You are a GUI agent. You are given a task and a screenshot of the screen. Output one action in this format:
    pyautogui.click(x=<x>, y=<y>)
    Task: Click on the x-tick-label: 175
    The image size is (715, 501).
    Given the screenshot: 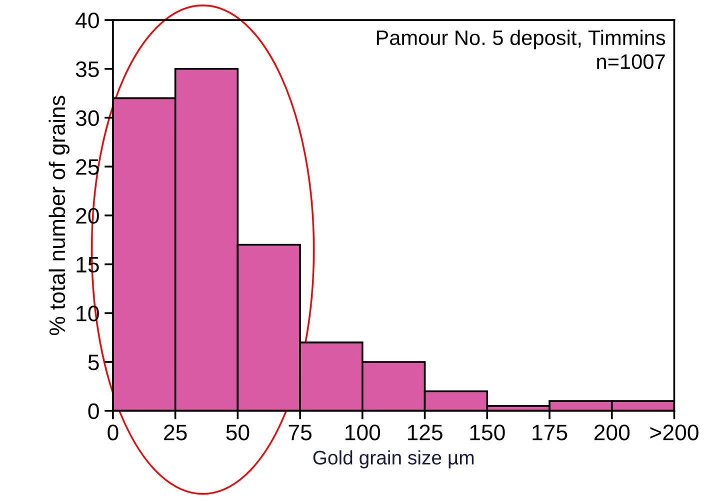 What is the action you would take?
    pyautogui.click(x=550, y=432)
    